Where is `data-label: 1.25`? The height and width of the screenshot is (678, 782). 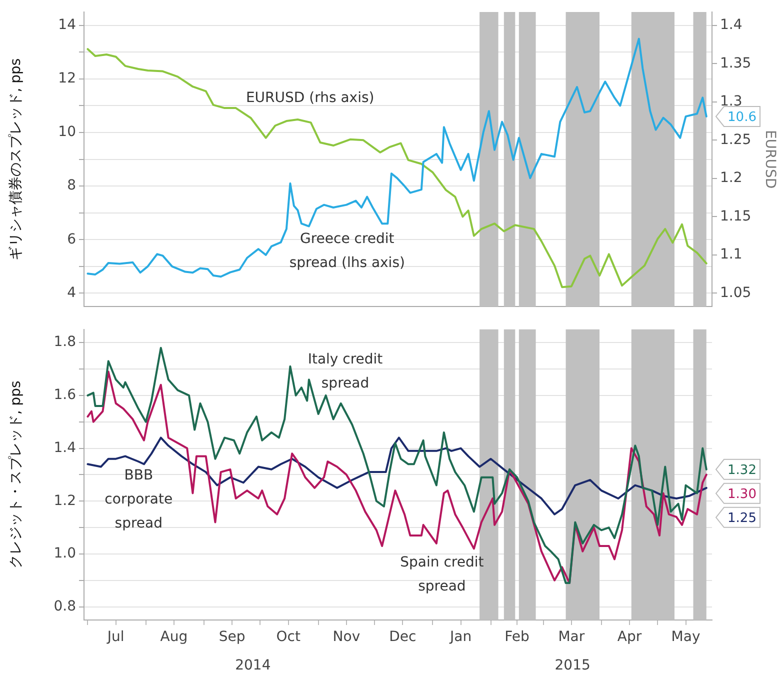
data-label: 1.25 is located at coordinates (742, 518).